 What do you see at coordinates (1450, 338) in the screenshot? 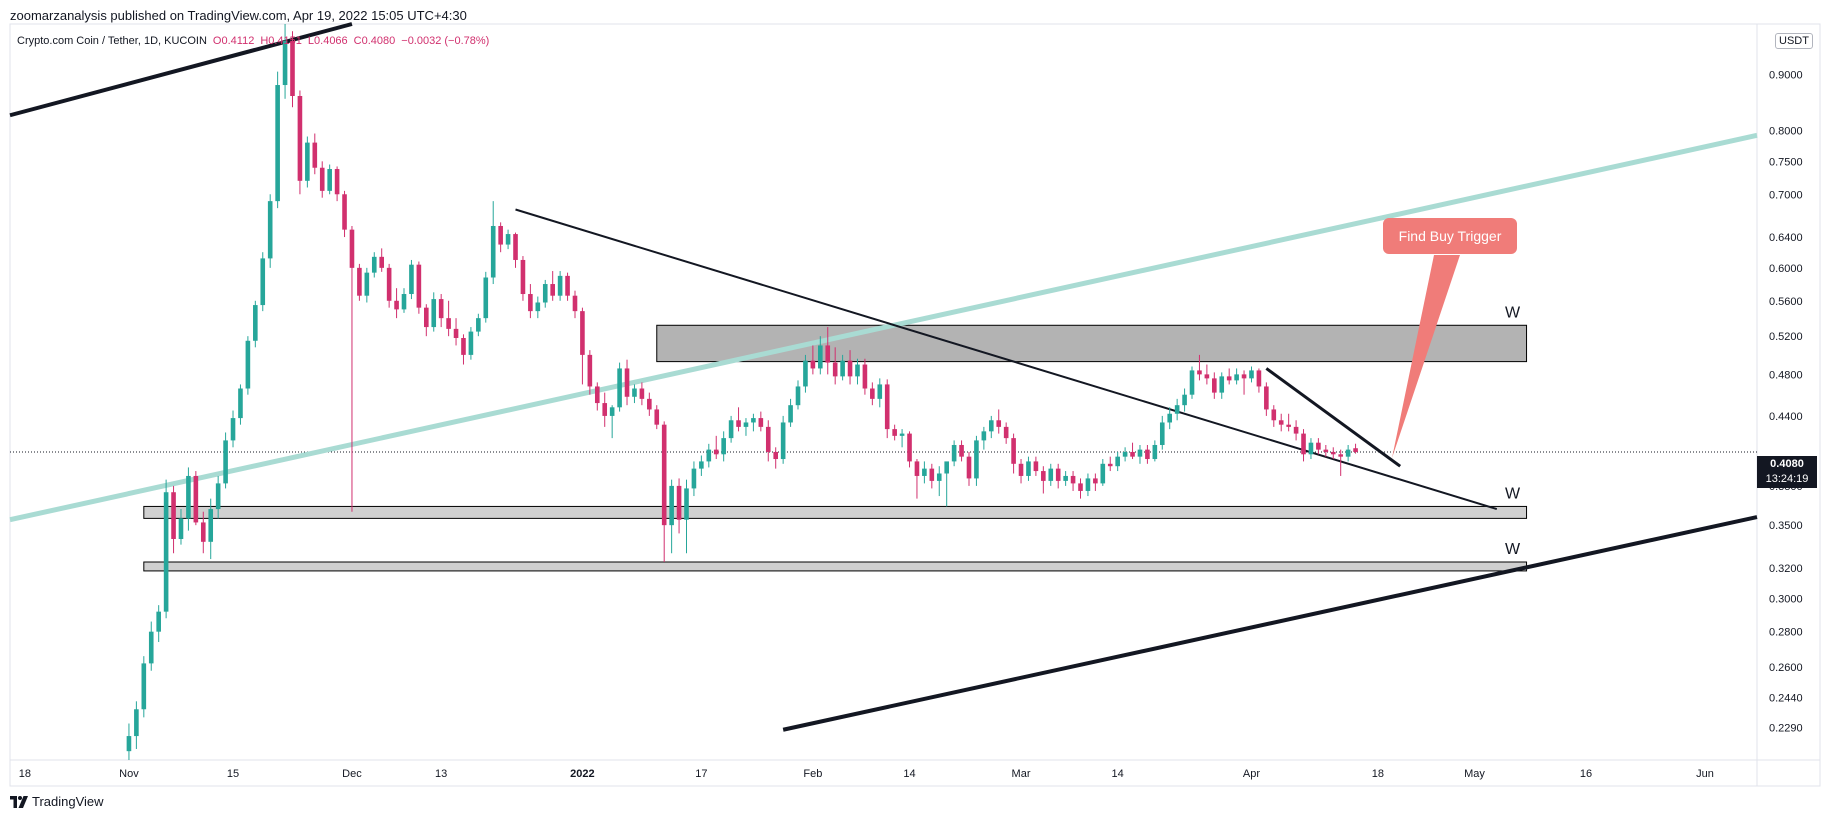
I see `callout: Find Buy Trigger` at bounding box center [1450, 338].